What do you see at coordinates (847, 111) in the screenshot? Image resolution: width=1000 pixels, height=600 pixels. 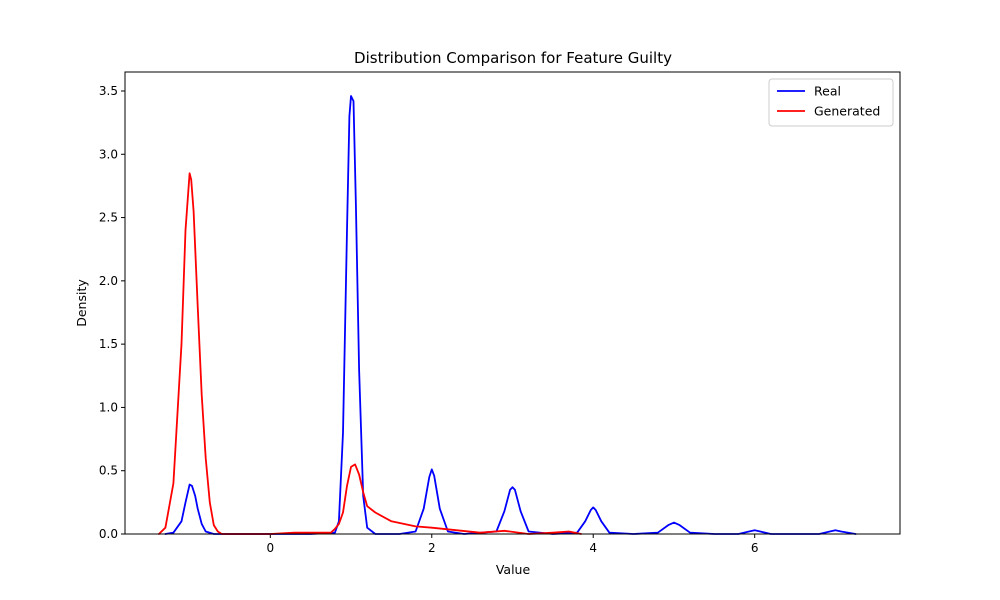 I see `legend-label-generated: Generated` at bounding box center [847, 111].